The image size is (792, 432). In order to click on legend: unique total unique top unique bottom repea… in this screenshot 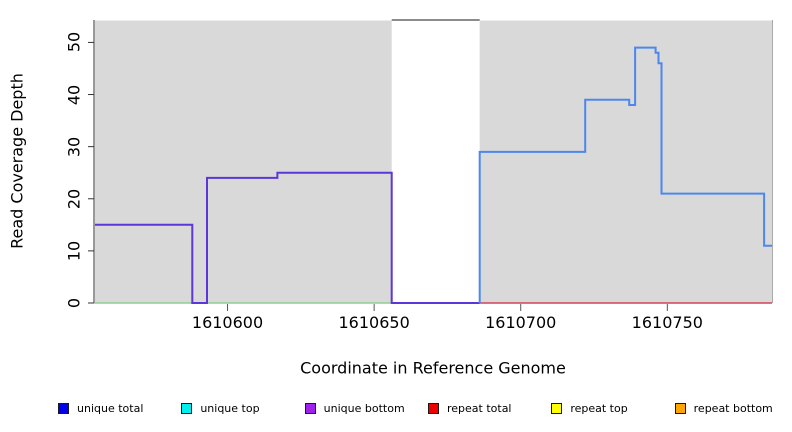, I will do `click(396, 409)`.